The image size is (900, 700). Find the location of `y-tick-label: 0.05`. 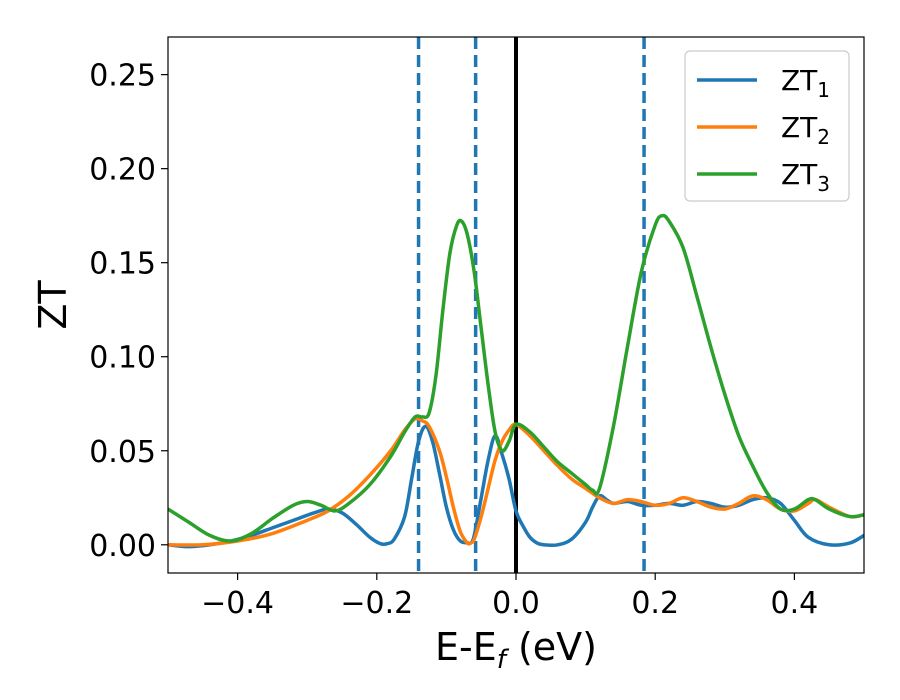

y-tick-label: 0.05 is located at coordinates (122, 452).